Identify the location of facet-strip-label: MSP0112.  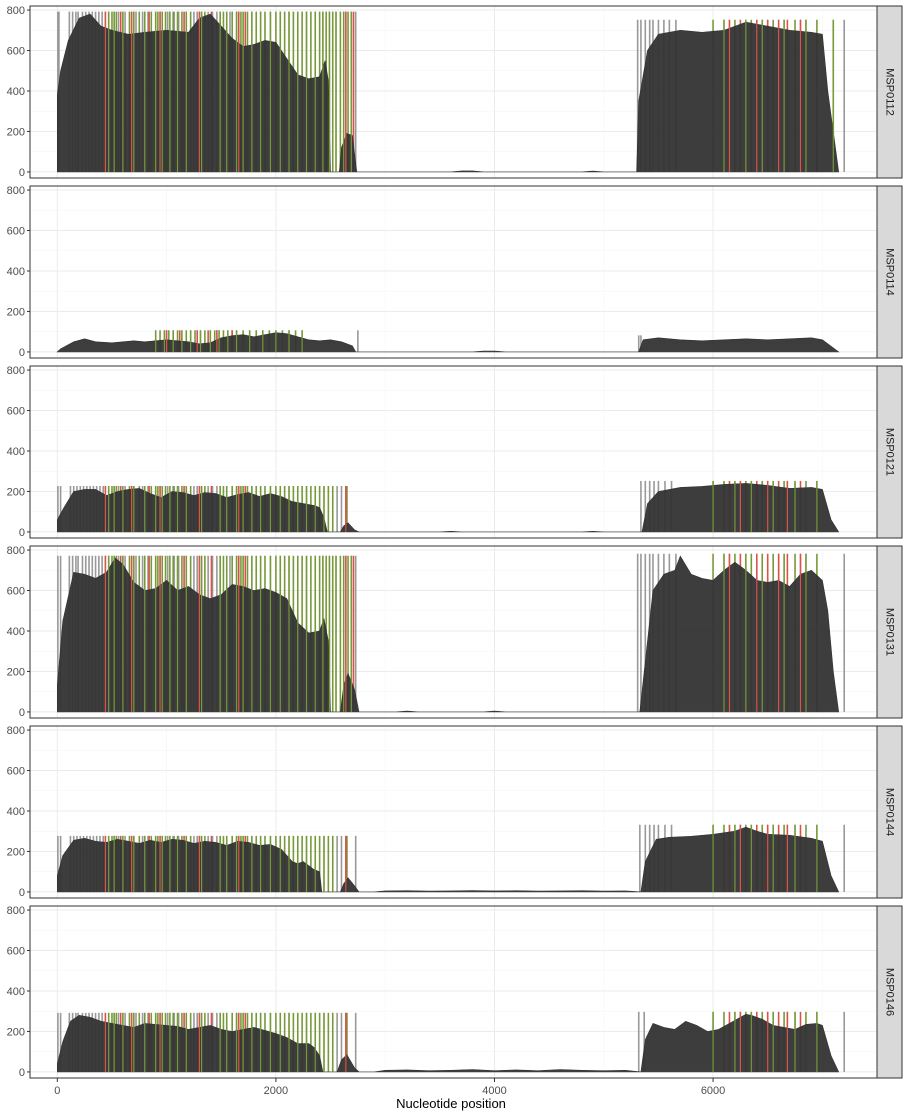
(890, 92).